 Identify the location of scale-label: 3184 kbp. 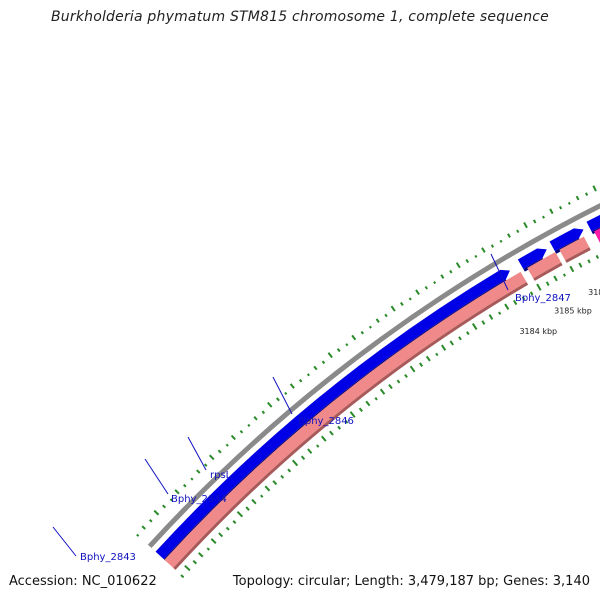
(538, 331).